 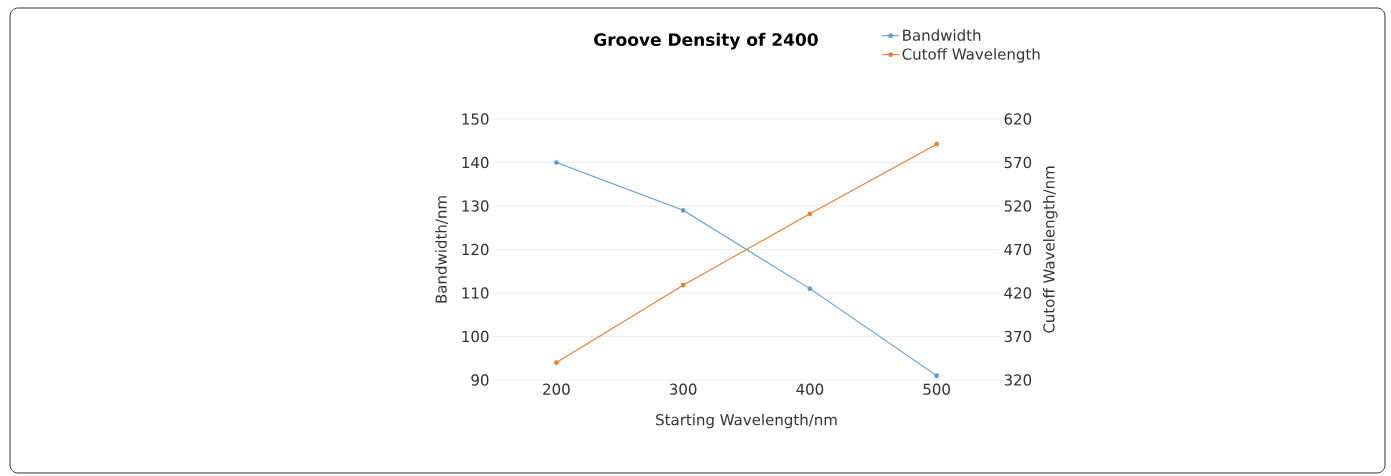 I want to click on chart-title: Groove Density of 2400, so click(x=706, y=41).